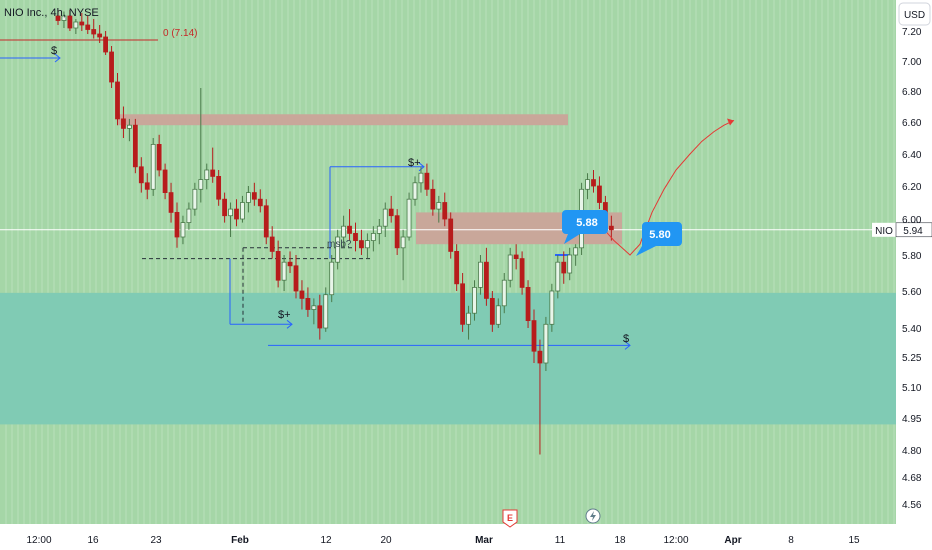  Describe the element at coordinates (791, 540) in the screenshot. I see `time-tick-label: 8` at that location.